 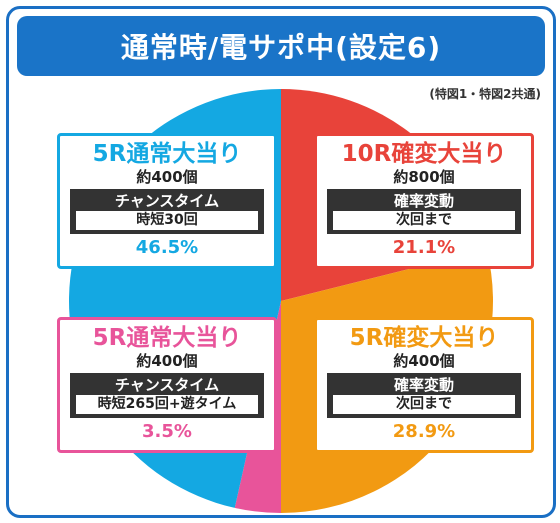 I want to click on slice-card-5r-kakuhen: 5R確変大当り 約400個 確率変動 次回まで 28.9%, so click(x=424, y=385).